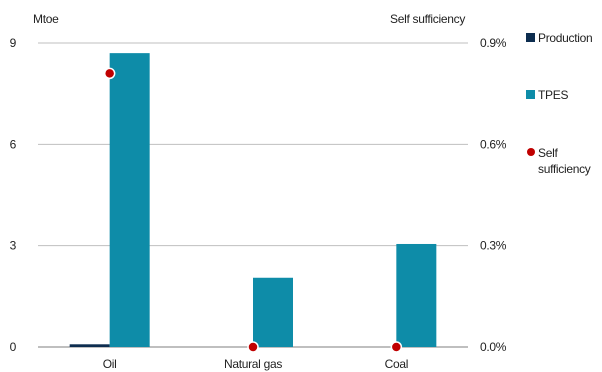  I want to click on y-tick-label-right: 0.6%, so click(493, 144).